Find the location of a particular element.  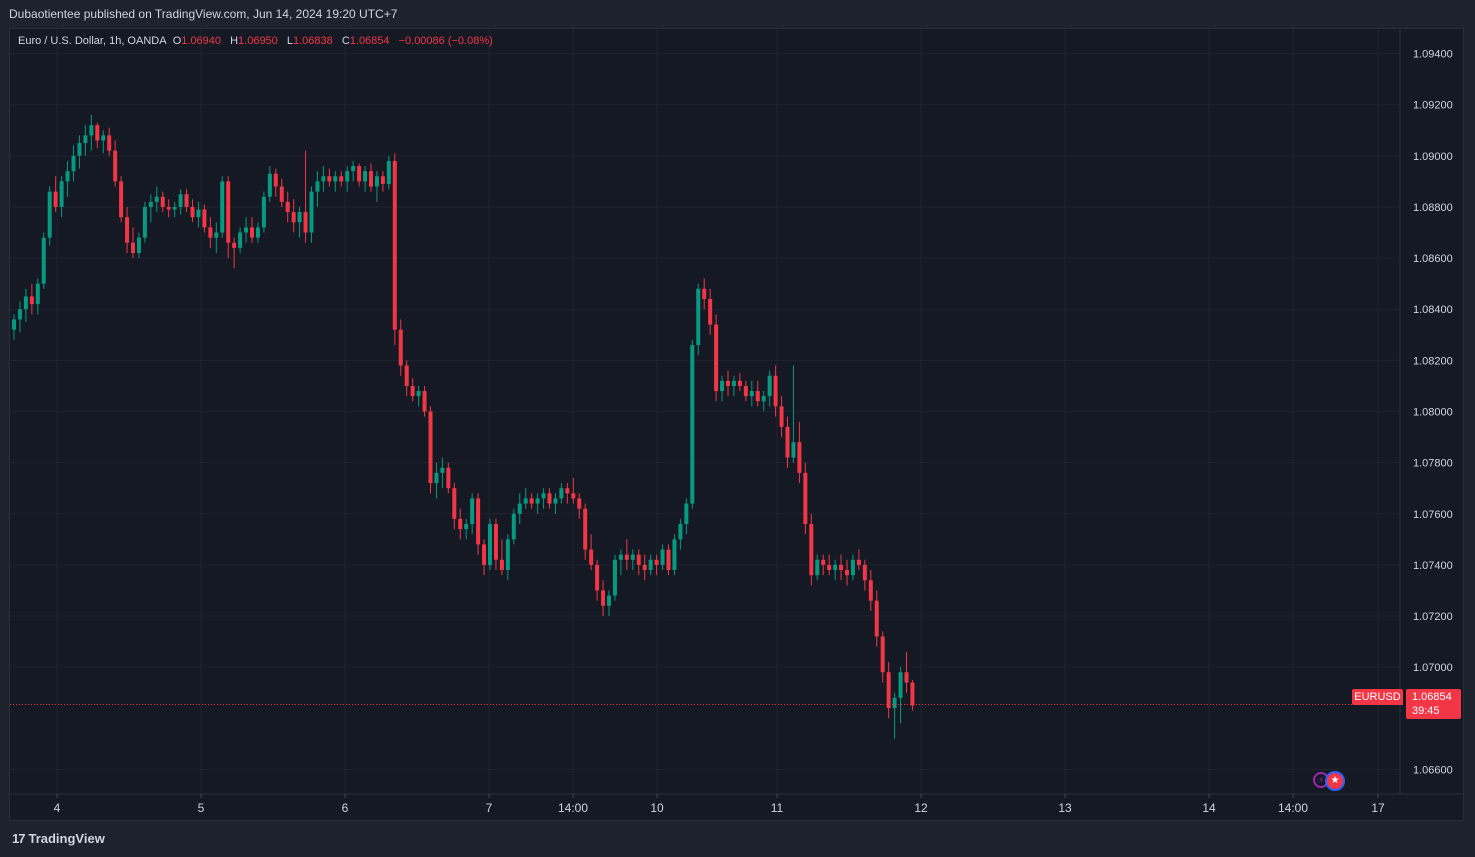

low-value: 1.06838 is located at coordinates (312, 41).